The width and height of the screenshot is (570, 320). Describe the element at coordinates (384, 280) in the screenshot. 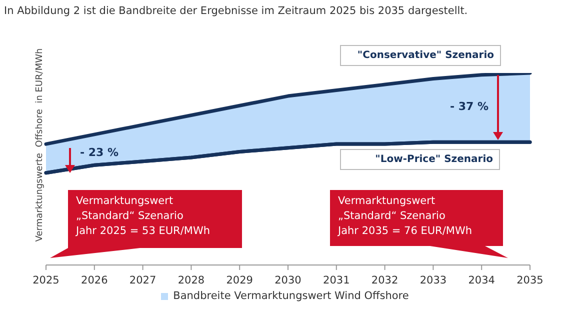

I see `x-tick-label: 2032` at that location.